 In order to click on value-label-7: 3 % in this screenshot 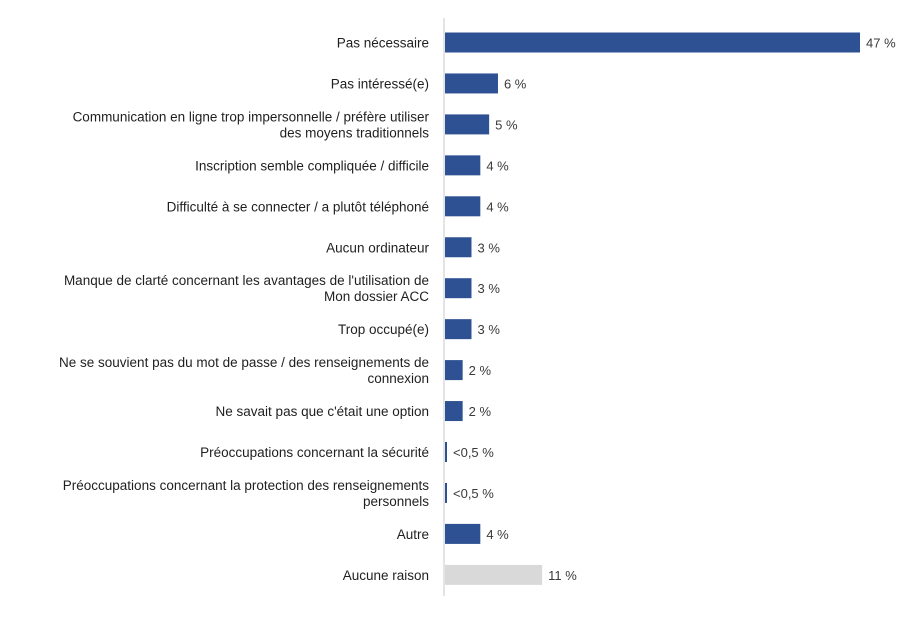, I will do `click(488, 329)`.